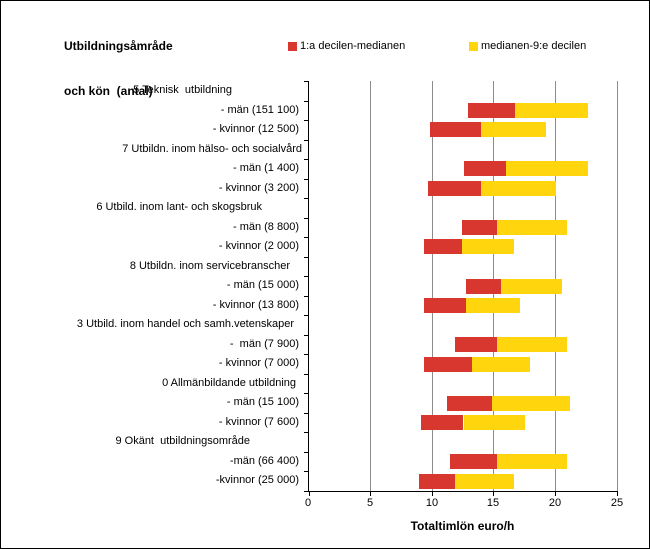 This screenshot has width=650, height=549. Describe the element at coordinates (229, 382) in the screenshot. I see `category-group-label: 0 Allmänbildande utbildning` at that location.